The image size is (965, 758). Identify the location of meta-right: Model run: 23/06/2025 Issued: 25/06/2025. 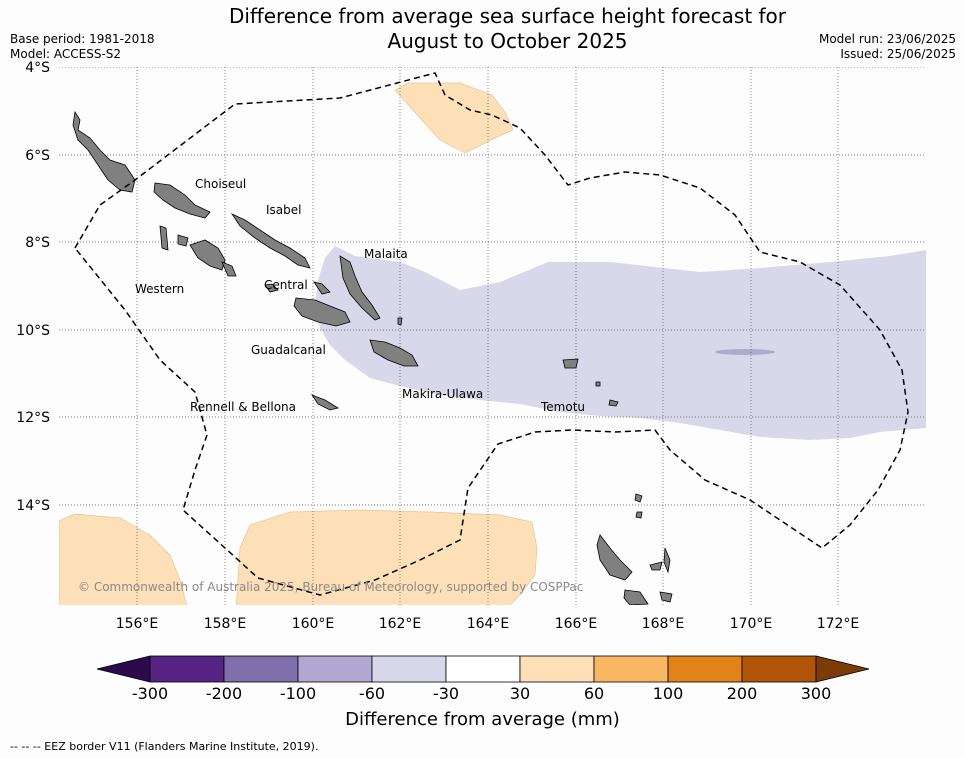
(887, 47).